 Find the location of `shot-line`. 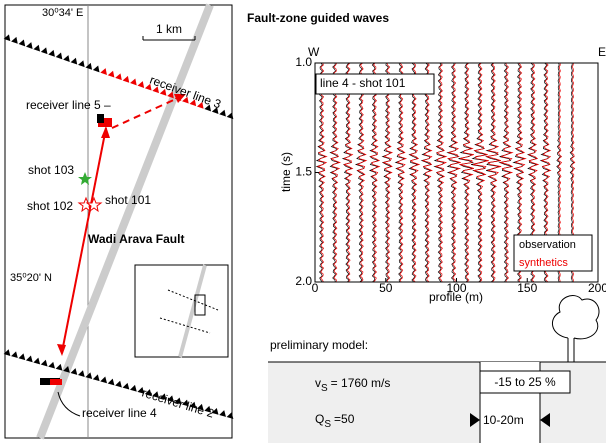

shot-line is located at coordinates (84, 240).